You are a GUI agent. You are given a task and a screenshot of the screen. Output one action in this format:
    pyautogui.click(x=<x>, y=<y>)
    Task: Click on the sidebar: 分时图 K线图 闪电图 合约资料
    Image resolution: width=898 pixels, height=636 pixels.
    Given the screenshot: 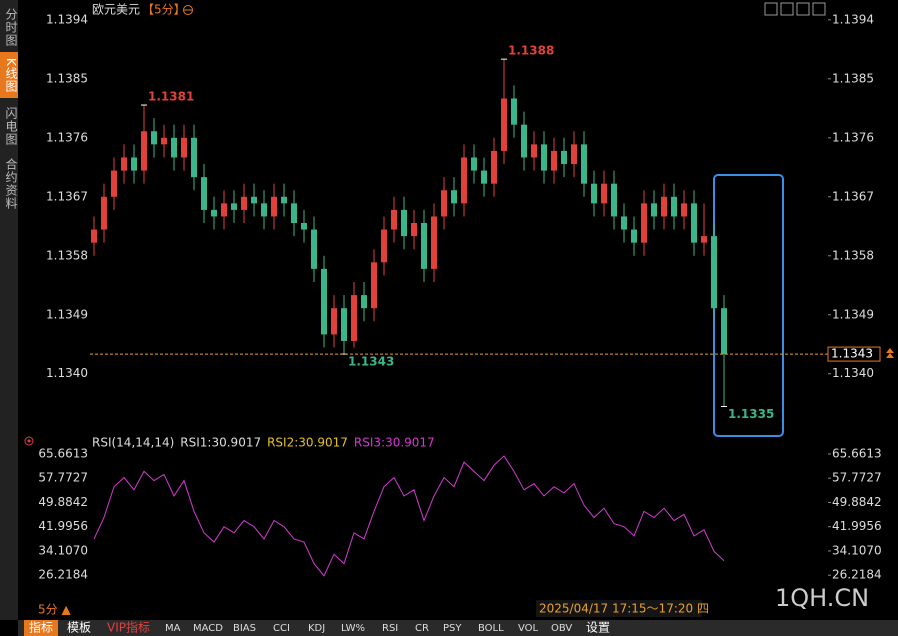 What is the action you would take?
    pyautogui.click(x=9, y=310)
    